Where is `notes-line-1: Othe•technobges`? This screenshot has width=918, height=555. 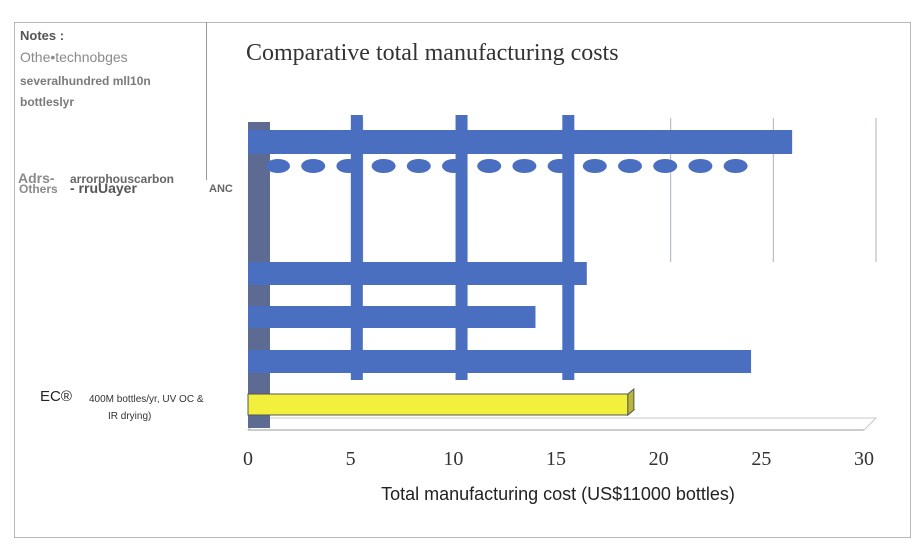 notes-line-1: Othe•technobges is located at coordinates (74, 57).